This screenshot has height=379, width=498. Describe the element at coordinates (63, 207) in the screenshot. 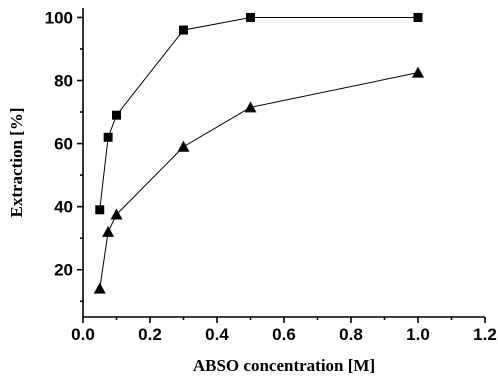

I see `y-tick-label: 40` at that location.